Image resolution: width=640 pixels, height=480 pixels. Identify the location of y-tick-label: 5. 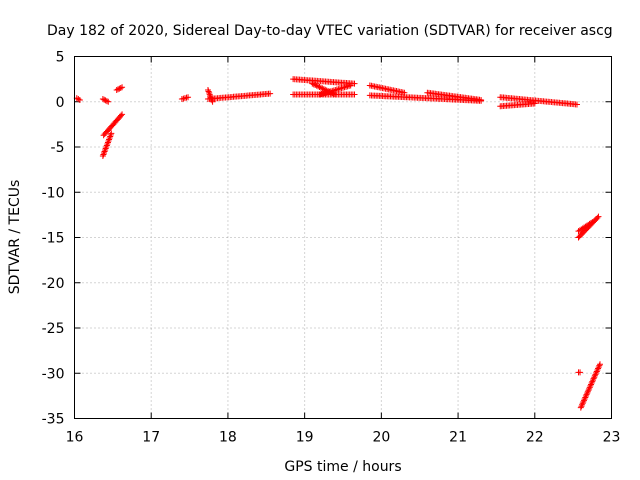
(60, 58).